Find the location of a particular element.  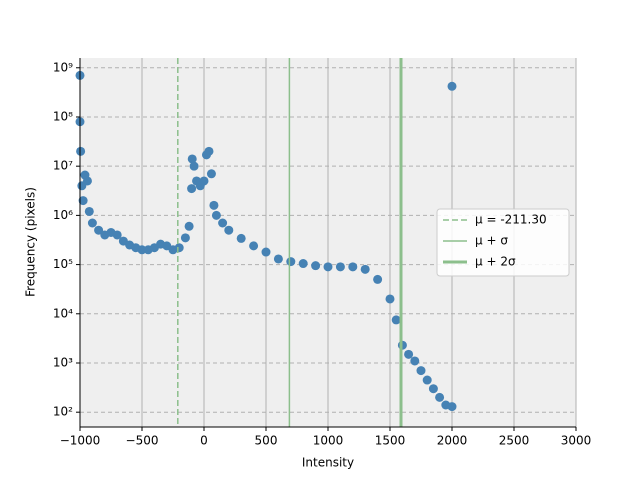

y-tick-label: 10⁹ is located at coordinates (63, 67).